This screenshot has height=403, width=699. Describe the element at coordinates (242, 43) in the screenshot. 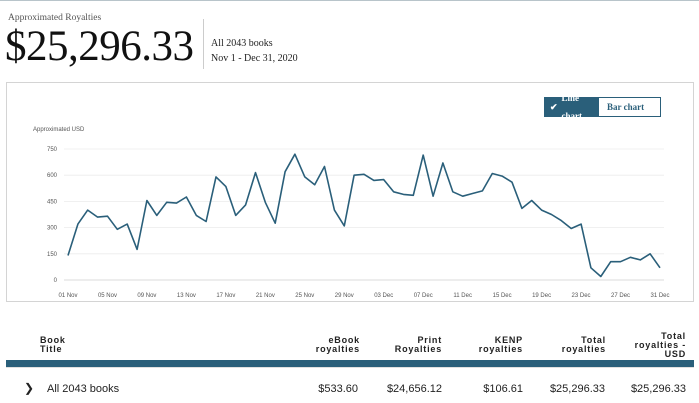

I see `books-count: All 2043 books` at that location.